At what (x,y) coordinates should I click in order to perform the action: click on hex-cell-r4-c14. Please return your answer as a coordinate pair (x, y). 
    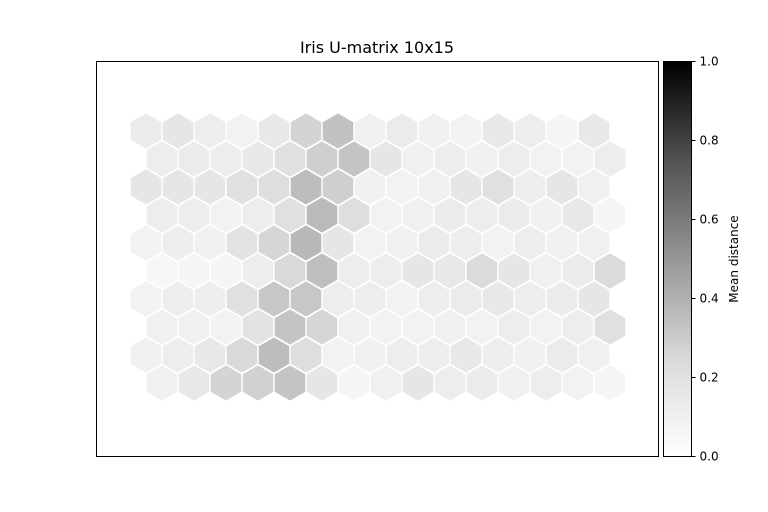
    Looking at the image, I should click on (594, 243).